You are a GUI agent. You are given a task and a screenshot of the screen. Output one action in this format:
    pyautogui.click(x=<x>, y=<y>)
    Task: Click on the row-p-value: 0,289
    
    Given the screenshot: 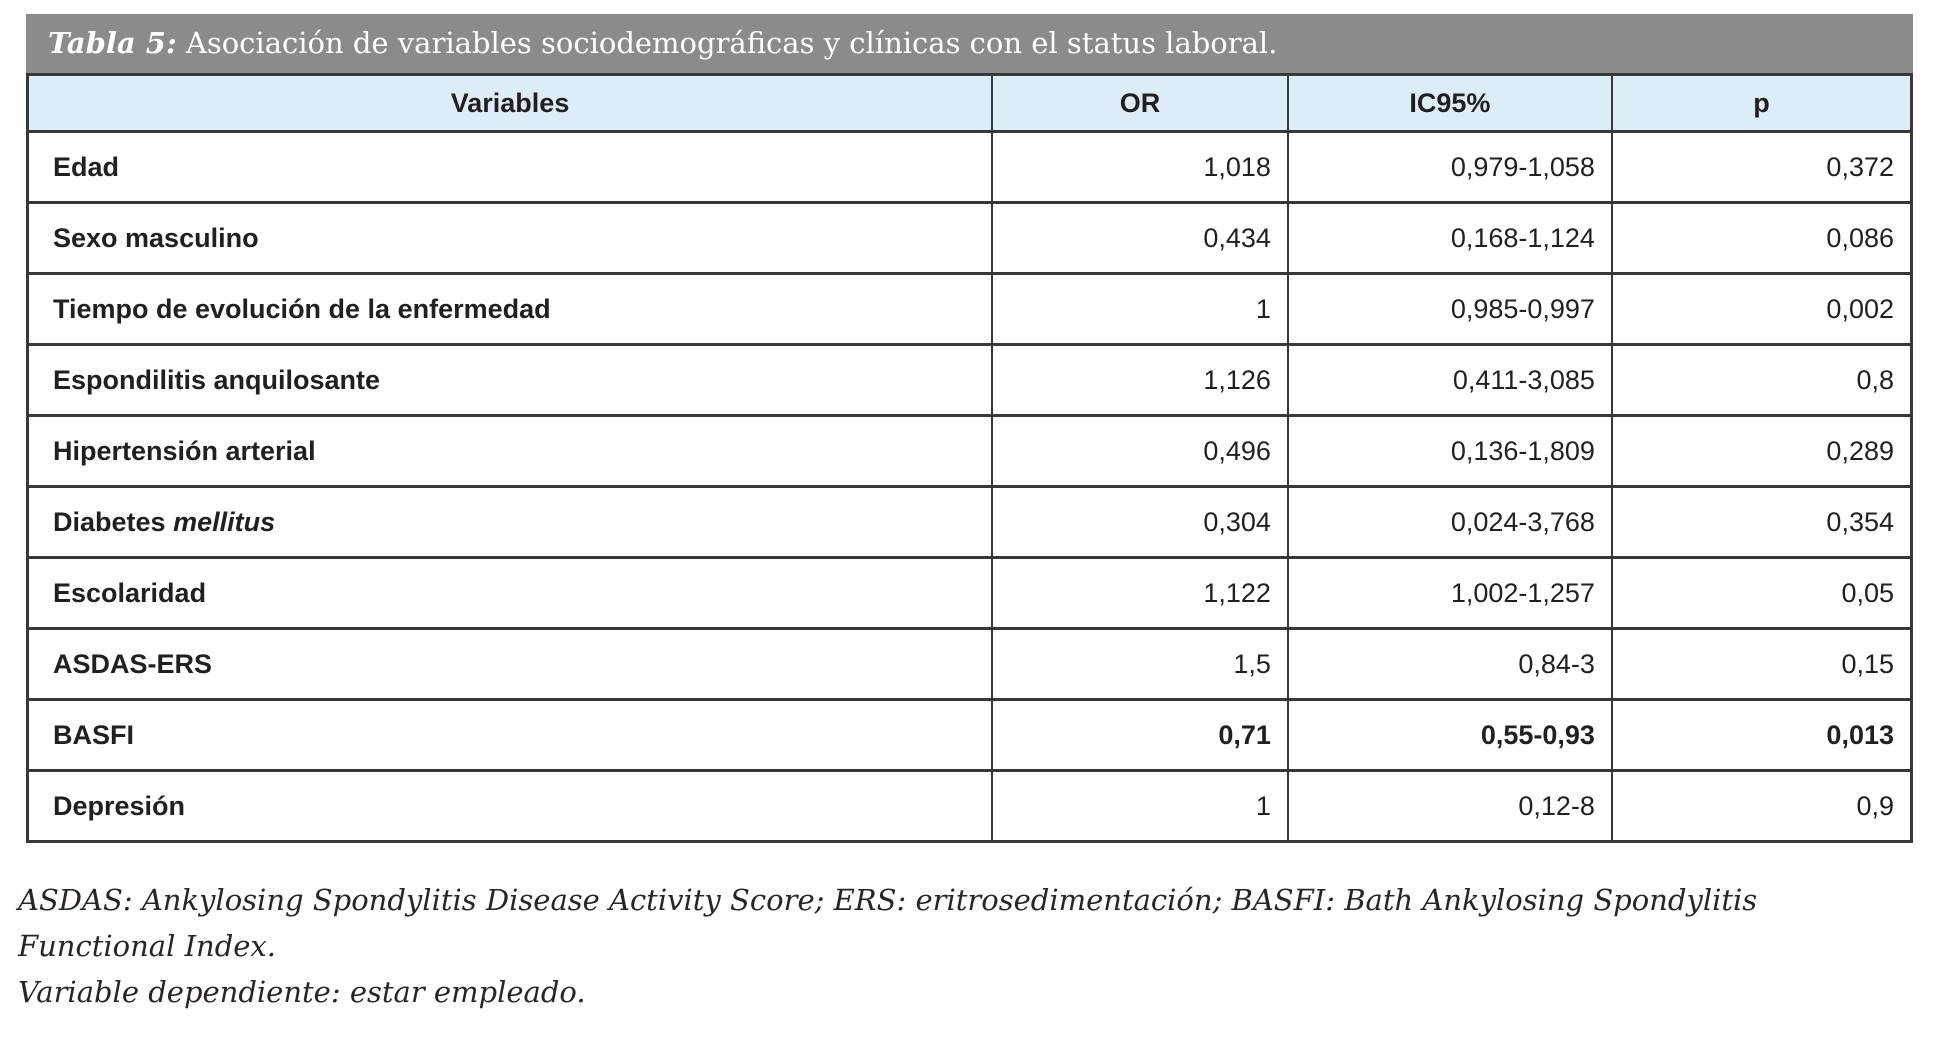 What is the action you would take?
    pyautogui.click(x=1761, y=451)
    